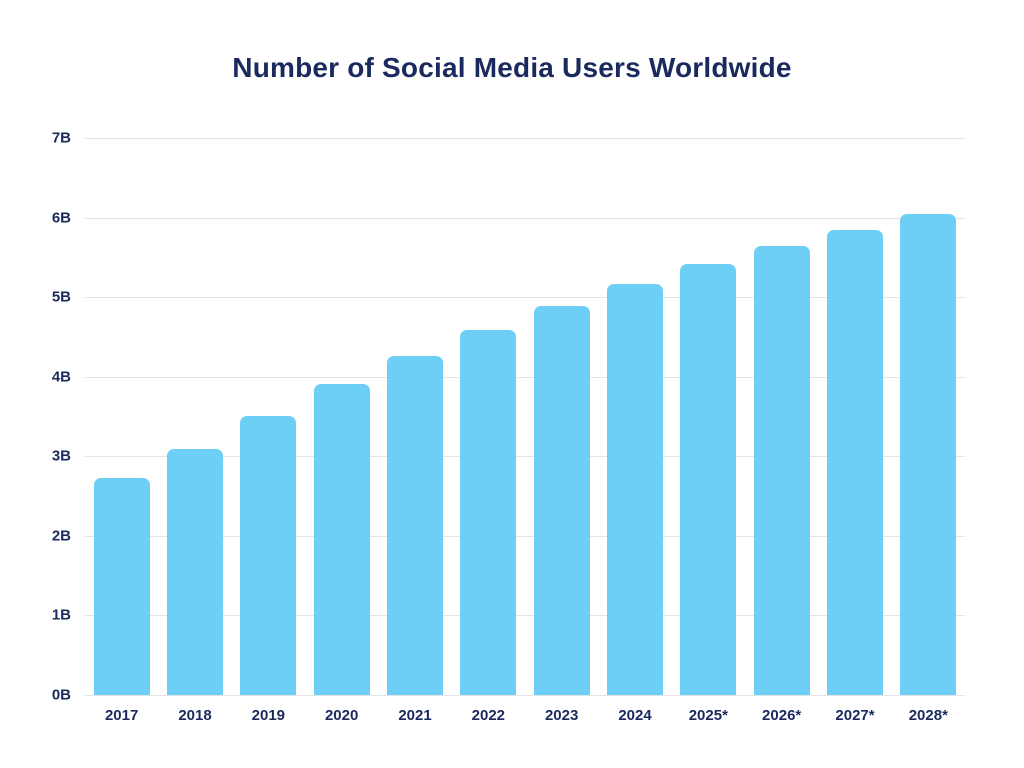 This screenshot has width=1024, height=768. What do you see at coordinates (61, 218) in the screenshot?
I see `y-axis-tick-label: 6B` at bounding box center [61, 218].